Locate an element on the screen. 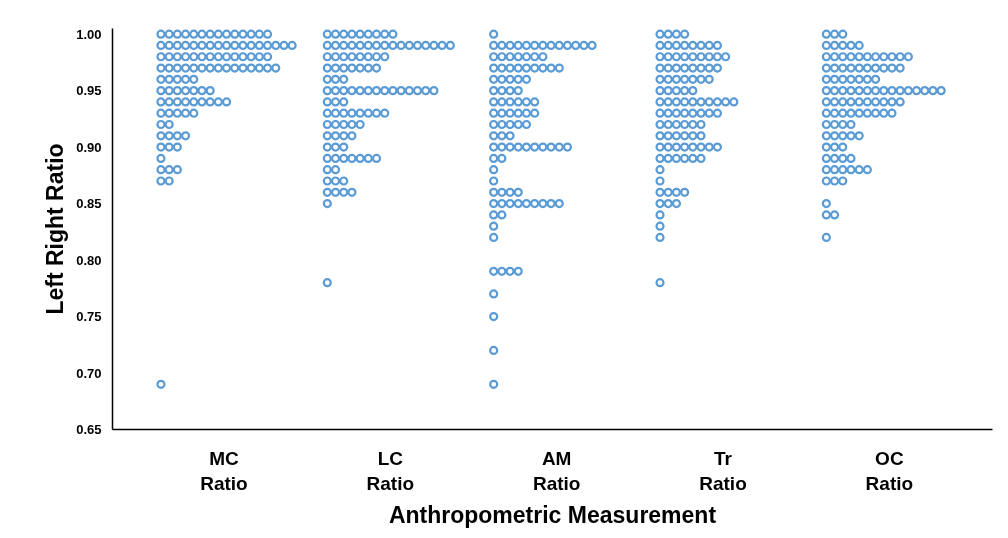 The image size is (1008, 538). y-tick-label: 0.85 is located at coordinates (89, 204).